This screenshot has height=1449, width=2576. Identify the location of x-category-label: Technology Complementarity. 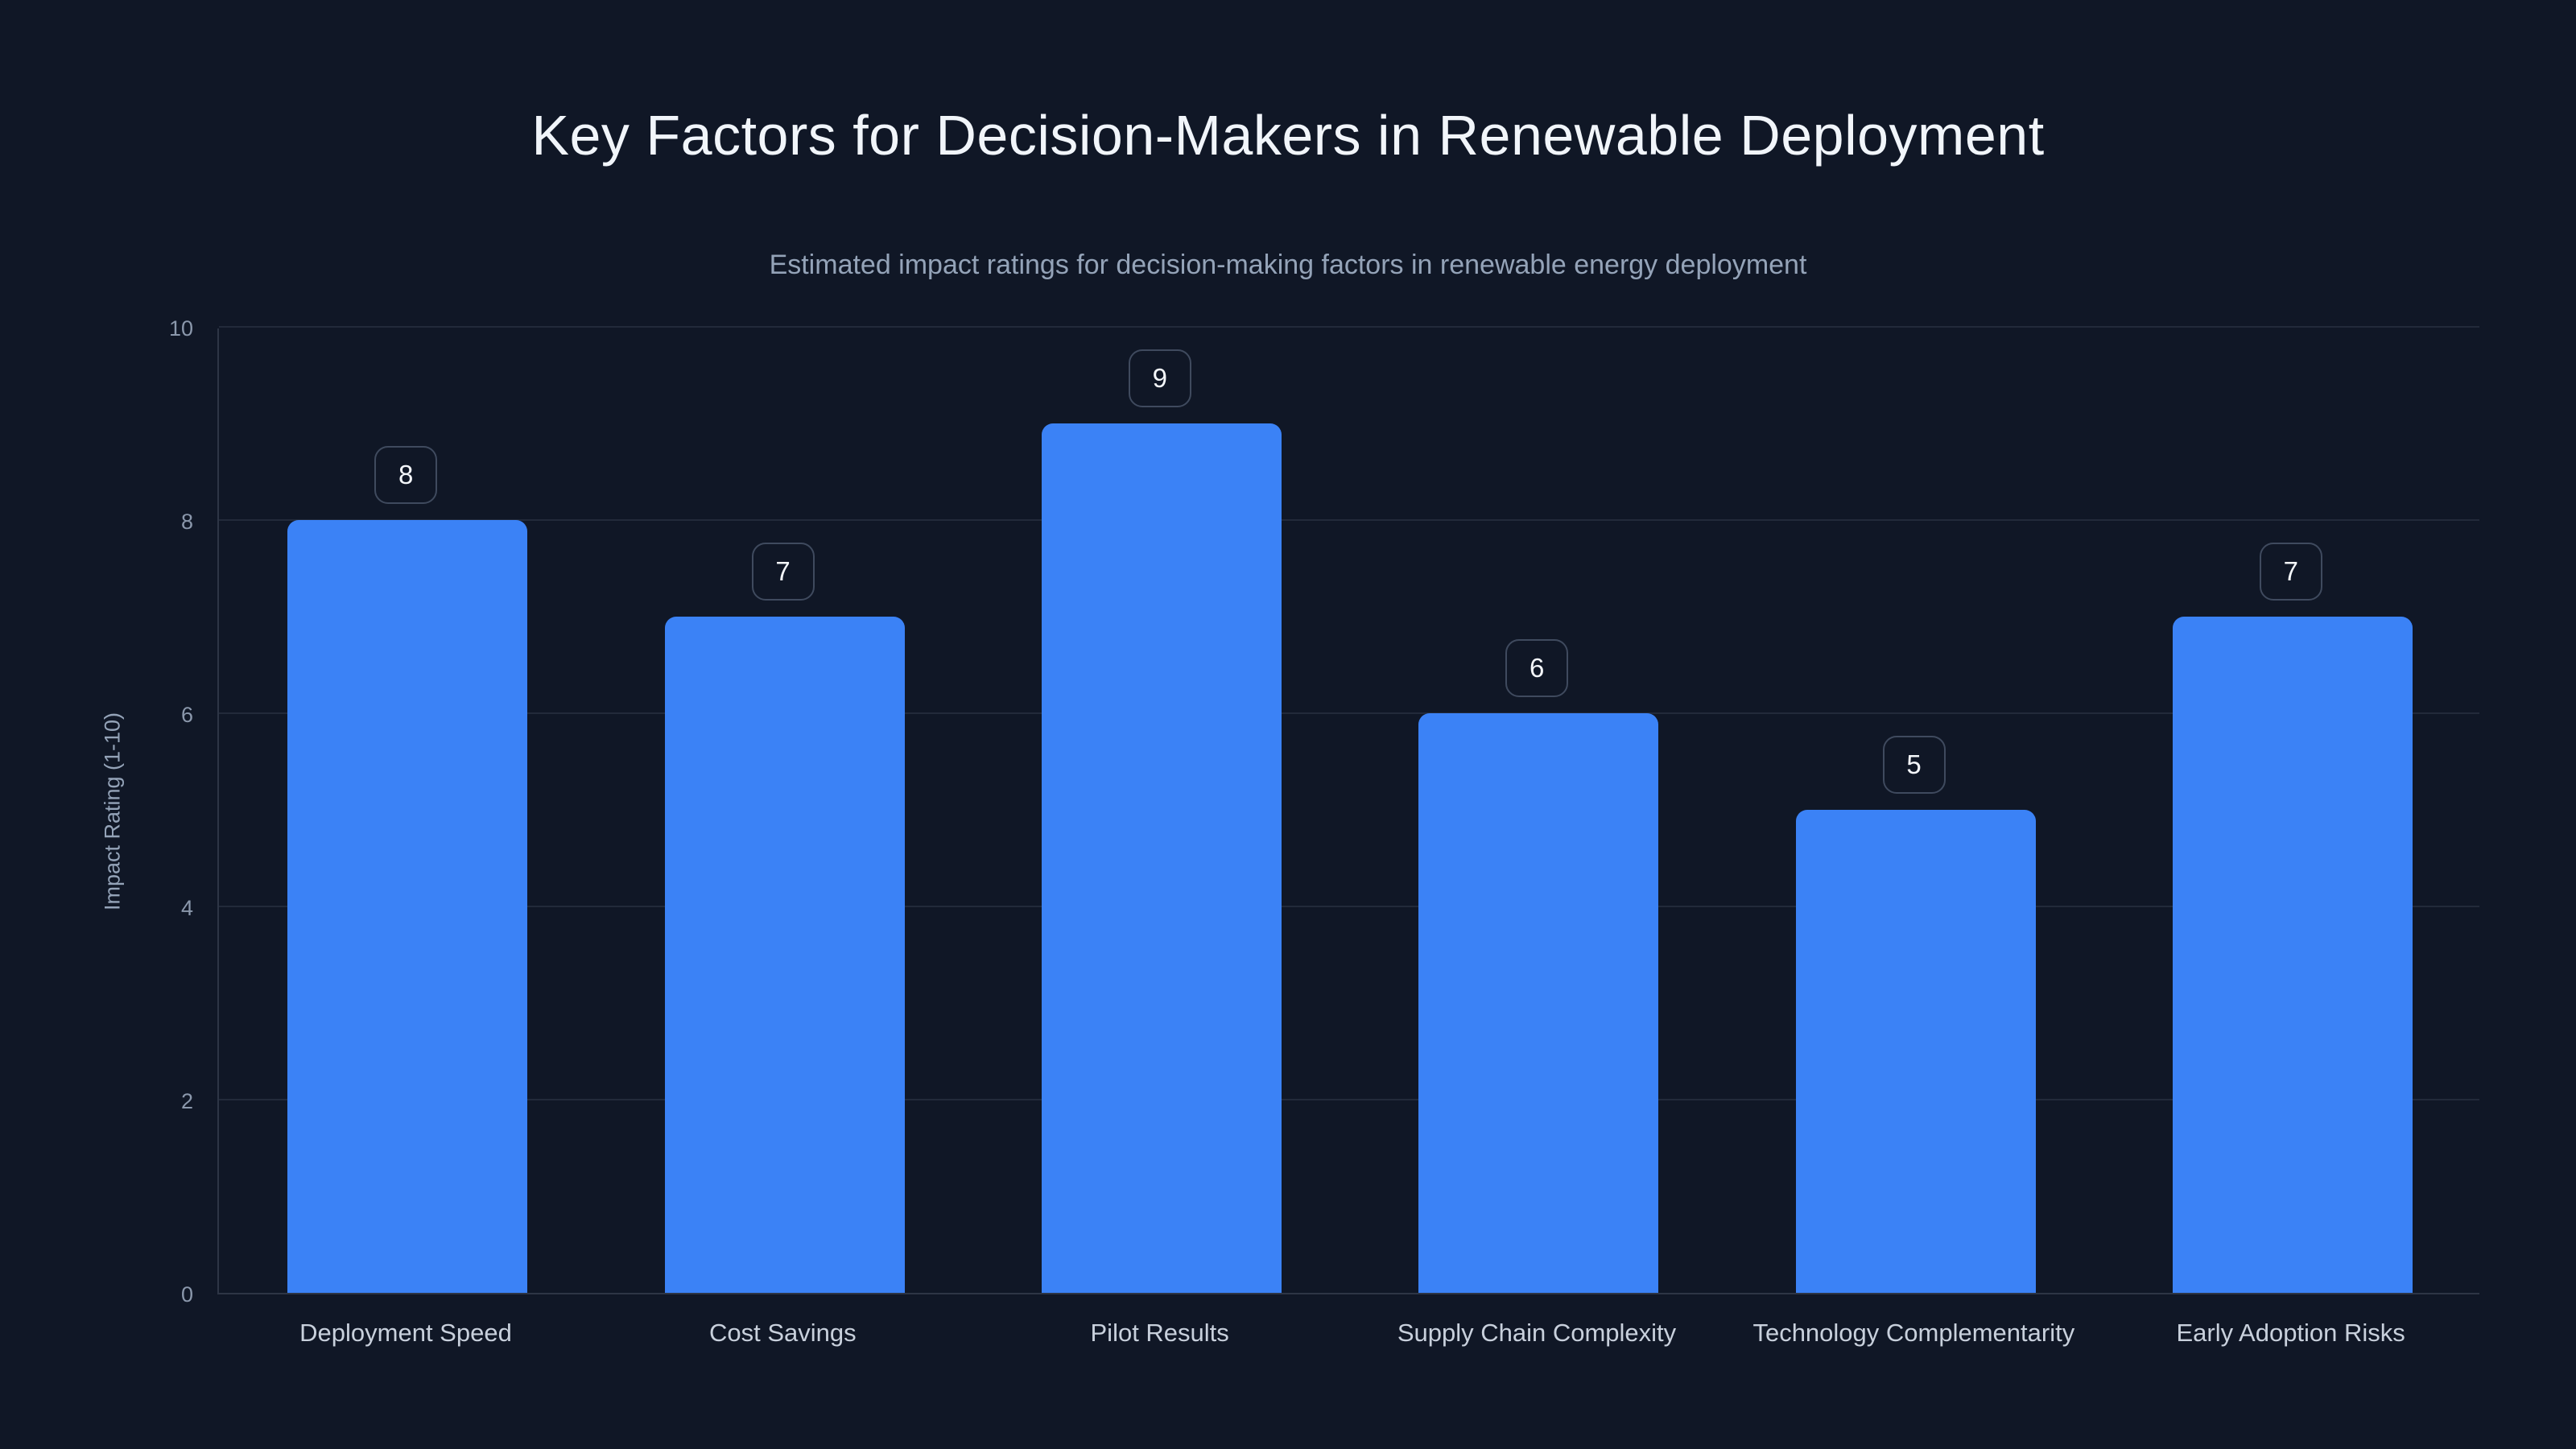
(1913, 1333).